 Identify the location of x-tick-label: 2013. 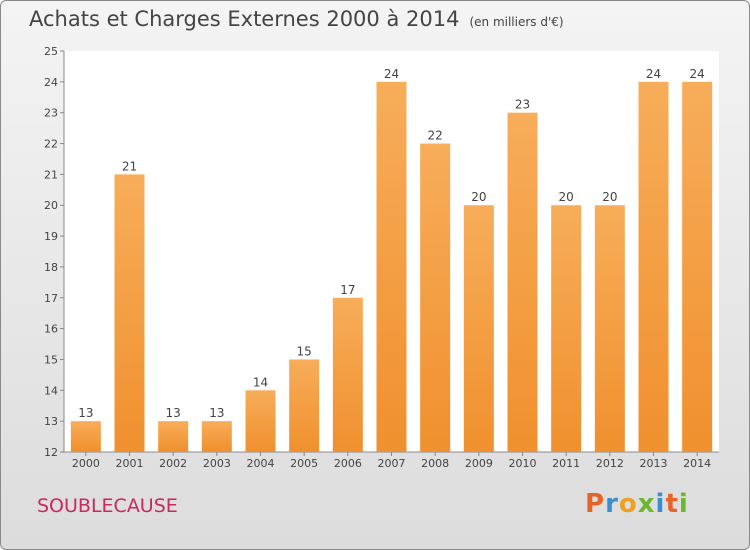
(654, 463).